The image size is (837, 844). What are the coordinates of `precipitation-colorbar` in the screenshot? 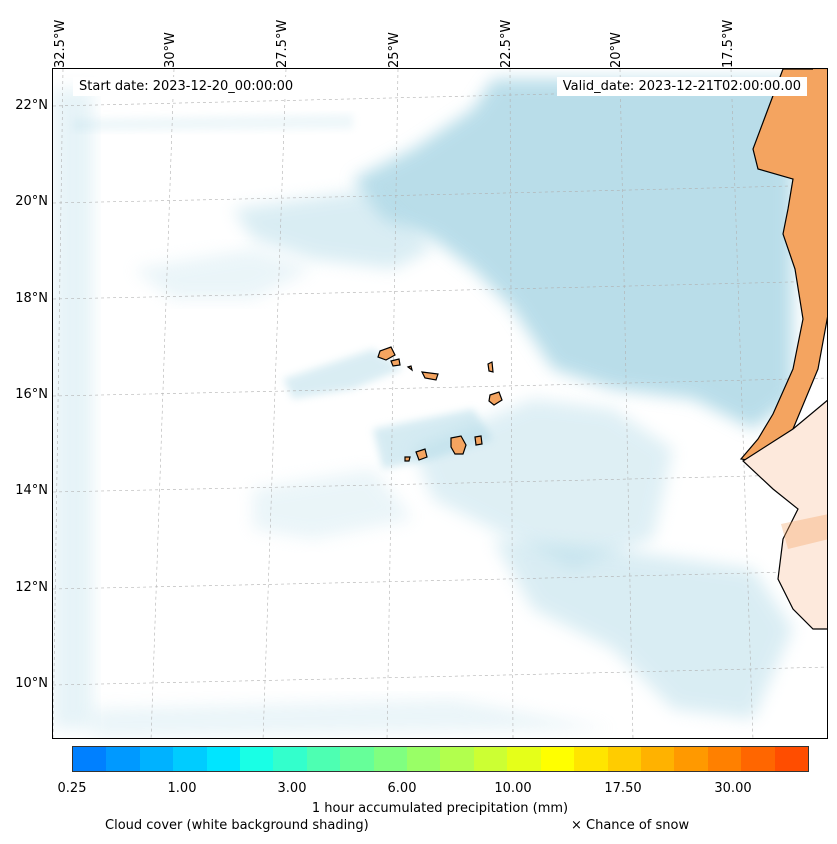 It's located at (440, 759).